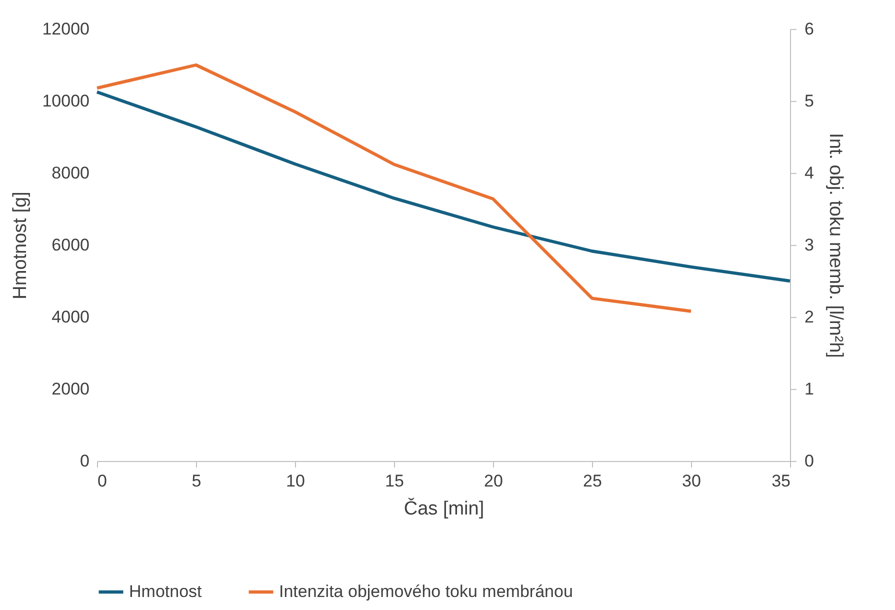 The width and height of the screenshot is (895, 610). Describe the element at coordinates (691, 481) in the screenshot. I see `x-tick-label: 30` at that location.